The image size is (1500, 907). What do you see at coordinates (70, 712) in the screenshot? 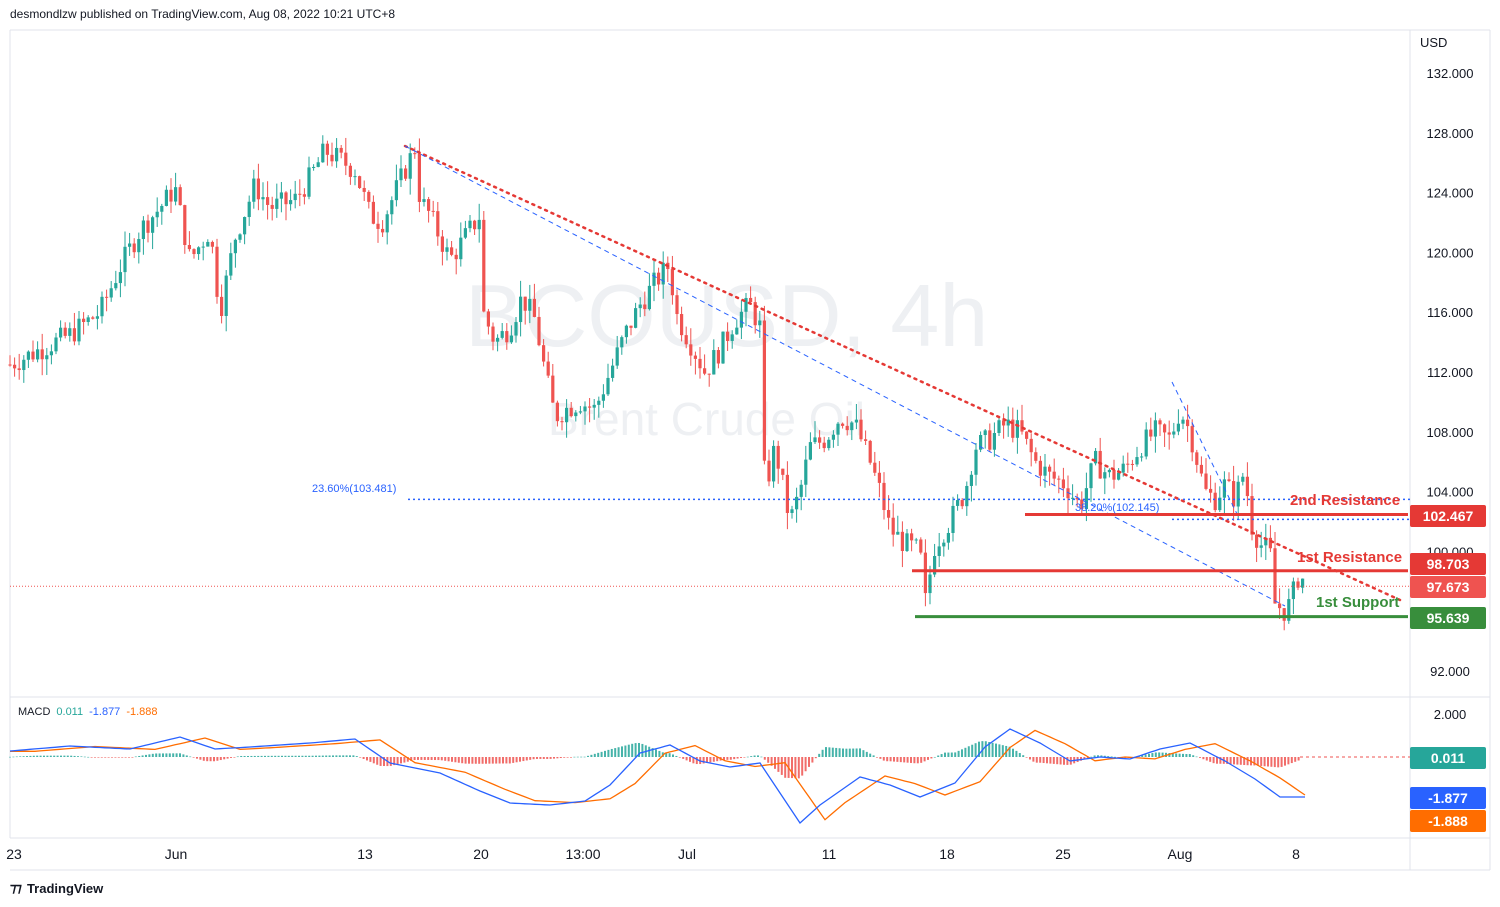
I see `macd-legend-hist: 0.011` at bounding box center [70, 712].